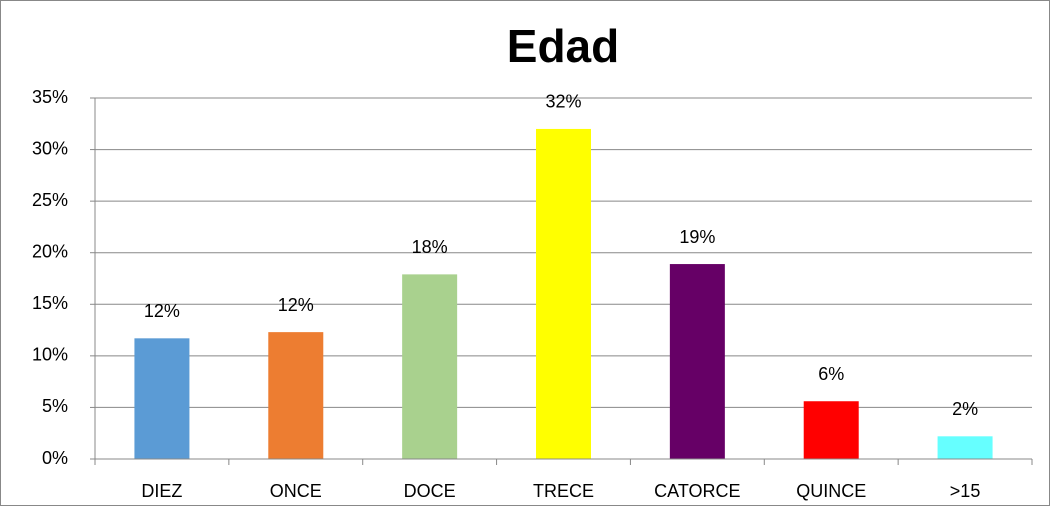  What do you see at coordinates (563, 491) in the screenshot?
I see `x-tick-label: TRECE` at bounding box center [563, 491].